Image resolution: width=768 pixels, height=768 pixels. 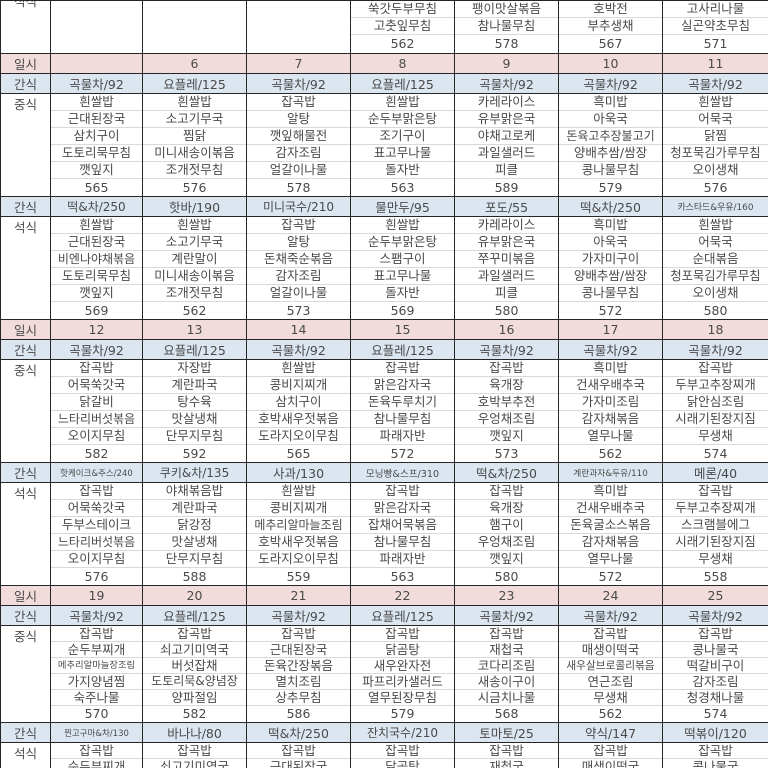 I want to click on lunch-cell: 잡곡밥 두부고추장찌개 닭안심조림 시래기된장지짐 무생채 574, so click(x=715, y=411).